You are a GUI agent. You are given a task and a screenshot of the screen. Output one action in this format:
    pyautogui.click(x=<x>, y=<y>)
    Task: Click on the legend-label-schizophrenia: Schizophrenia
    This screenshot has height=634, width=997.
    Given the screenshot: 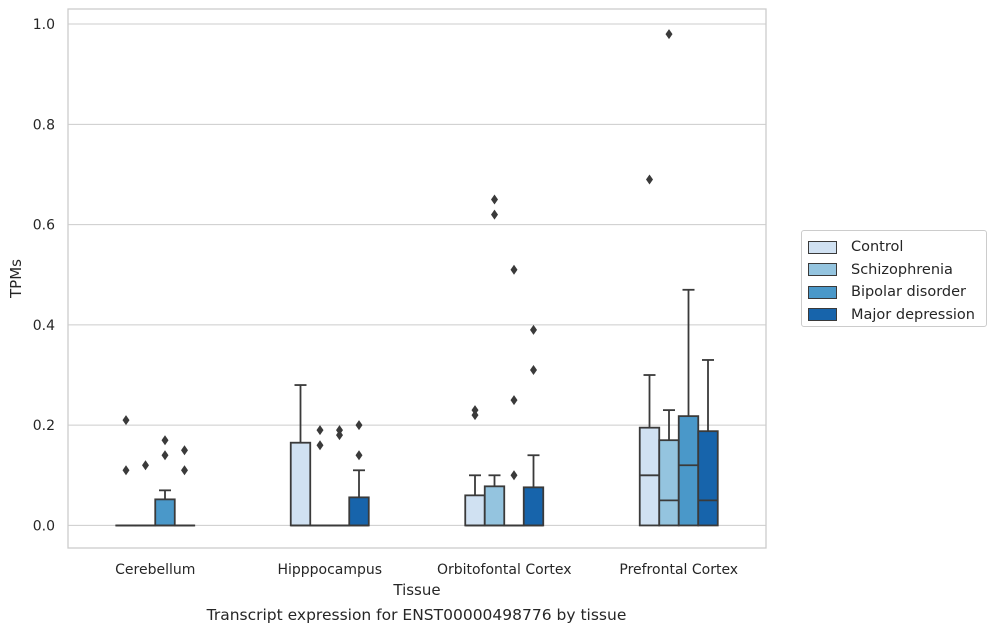 What is the action you would take?
    pyautogui.click(x=902, y=269)
    